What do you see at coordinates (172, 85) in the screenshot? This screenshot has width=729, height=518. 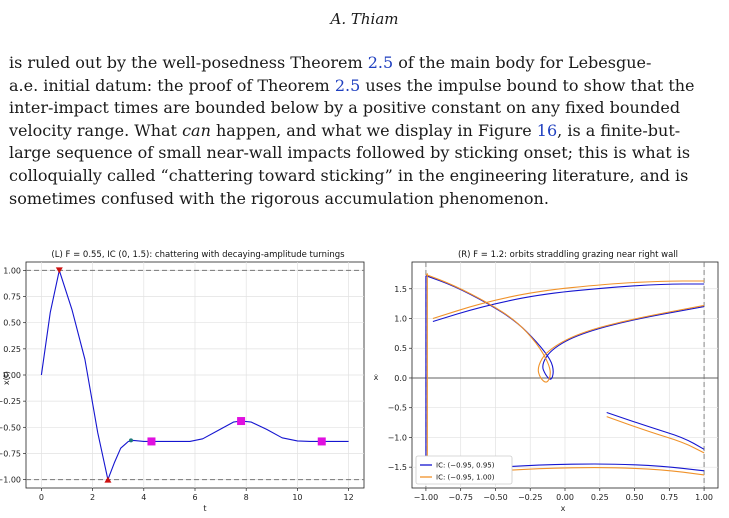 I see `text-run: a.e. initial datum: the proof of Theorem` at bounding box center [172, 85].